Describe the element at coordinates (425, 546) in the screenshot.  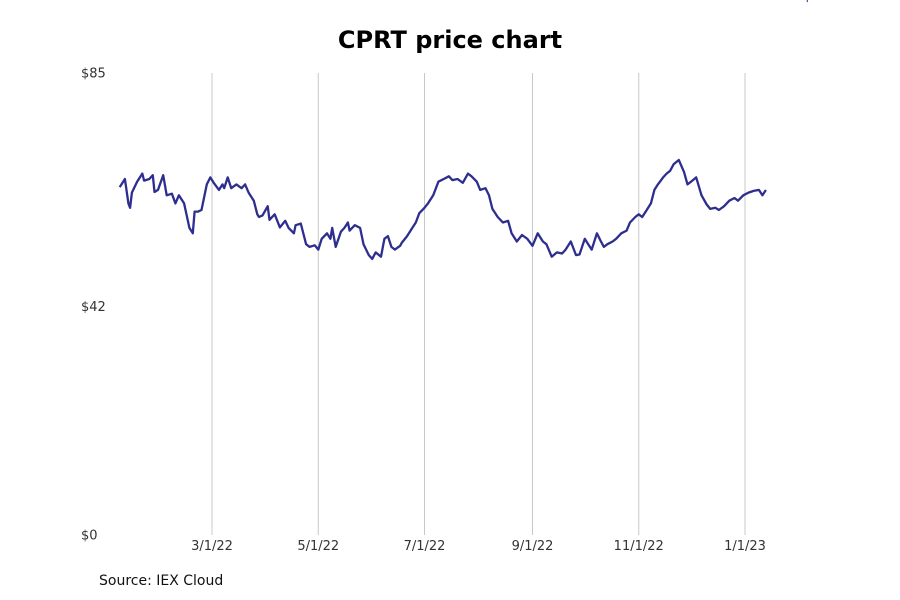
I see `x-tick-label: 7/1/22` at that location.